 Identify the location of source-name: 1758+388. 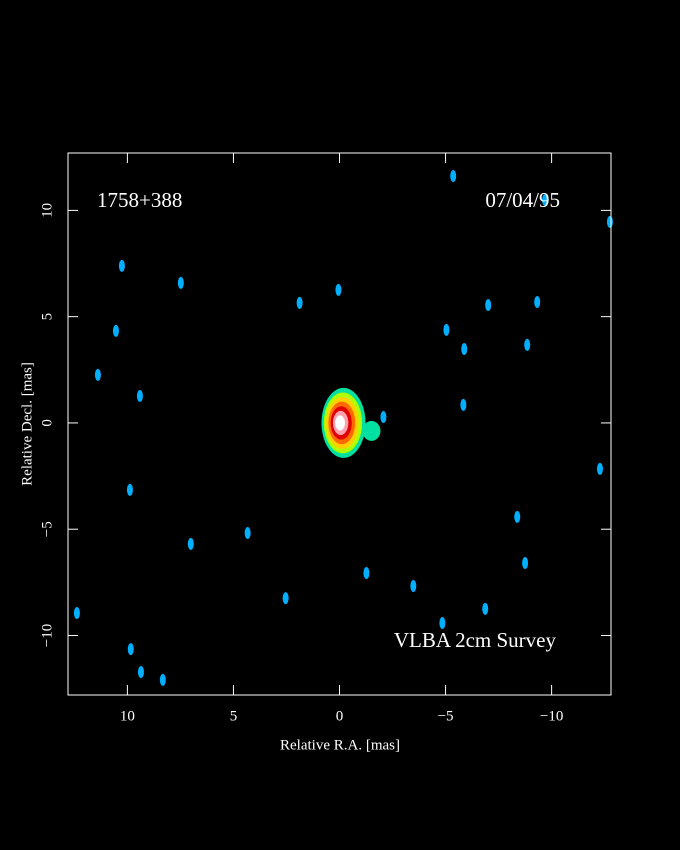
(139, 200).